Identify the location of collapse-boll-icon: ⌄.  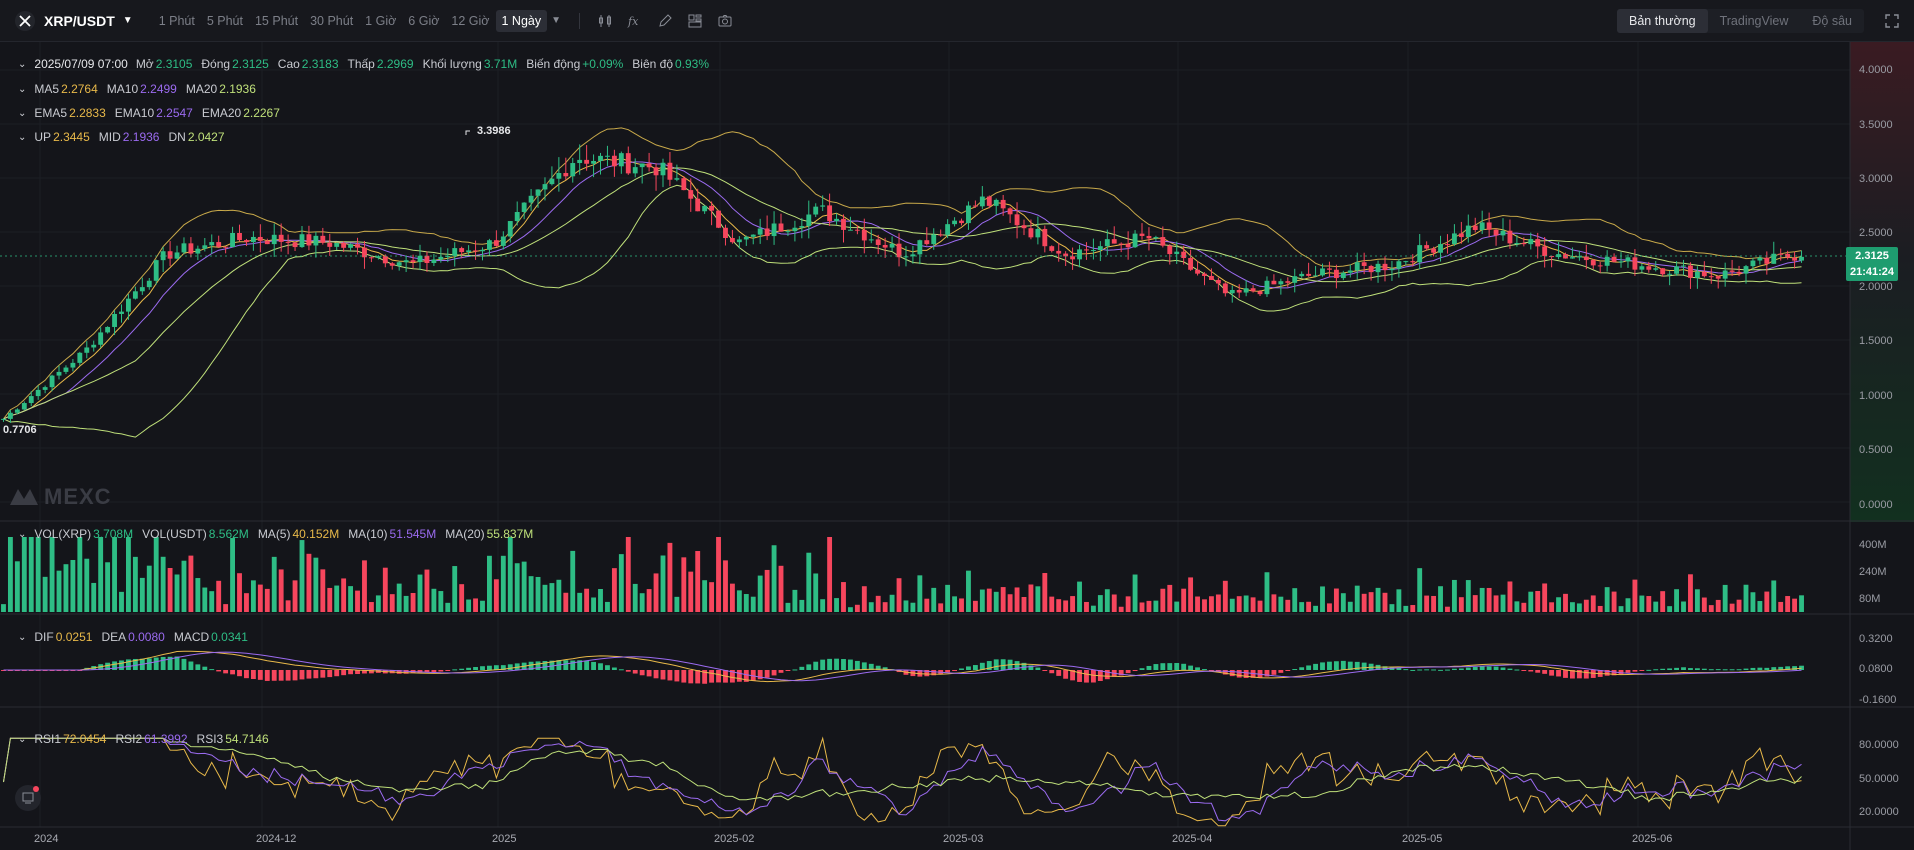
(22, 137).